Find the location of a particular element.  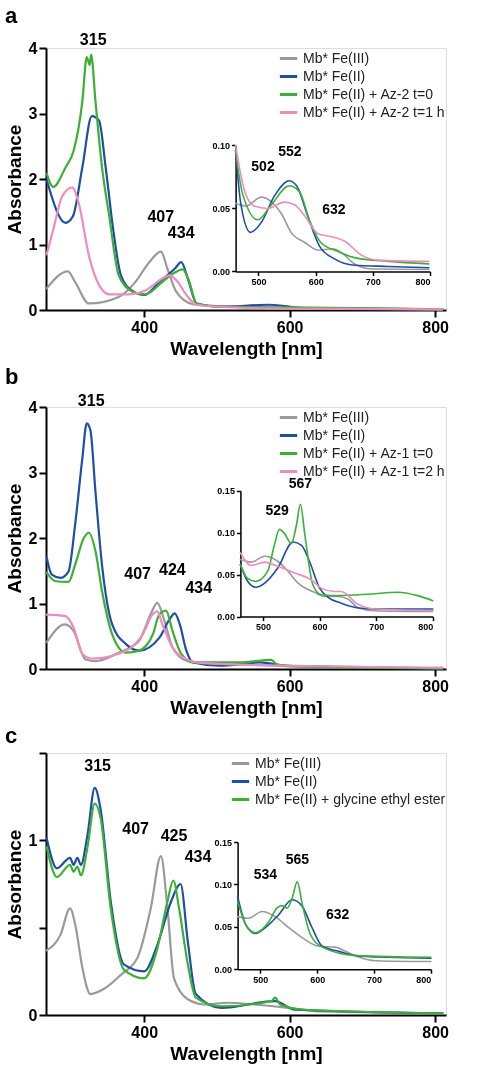

chart-title: c is located at coordinates (11, 735).